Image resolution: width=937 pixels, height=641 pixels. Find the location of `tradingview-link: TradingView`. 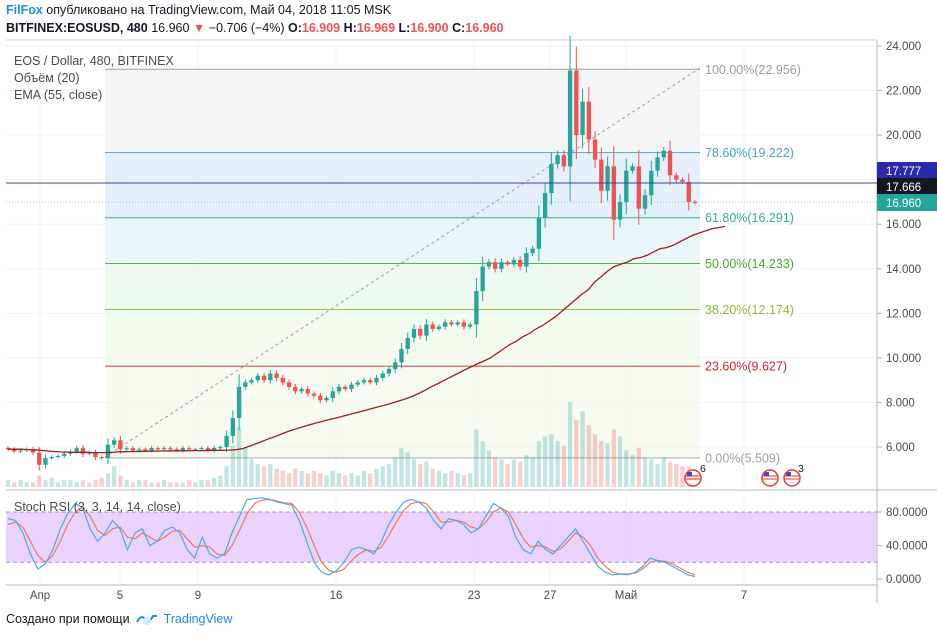

tradingview-link: TradingView is located at coordinates (183, 619).